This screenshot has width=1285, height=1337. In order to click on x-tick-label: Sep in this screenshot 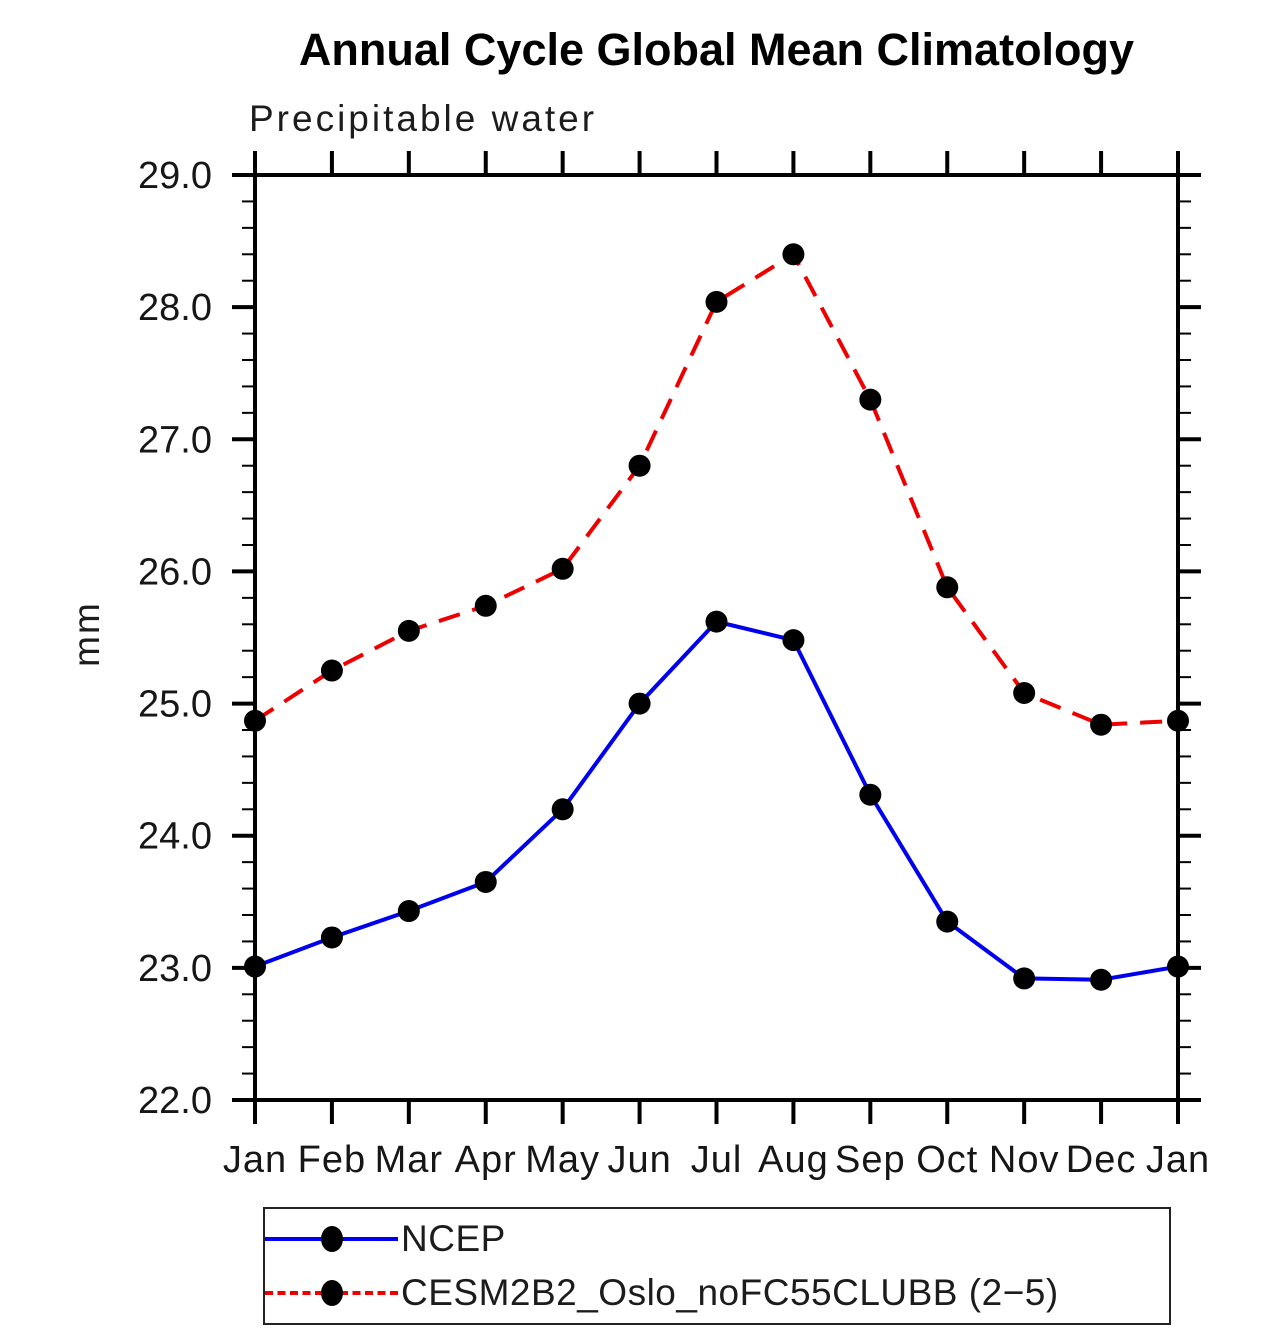, I will do `click(870, 1160)`.